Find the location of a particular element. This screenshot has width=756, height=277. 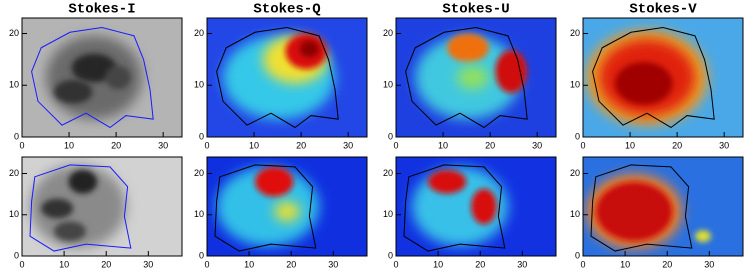

panel-title: Stokes-U is located at coordinates (475, 10).